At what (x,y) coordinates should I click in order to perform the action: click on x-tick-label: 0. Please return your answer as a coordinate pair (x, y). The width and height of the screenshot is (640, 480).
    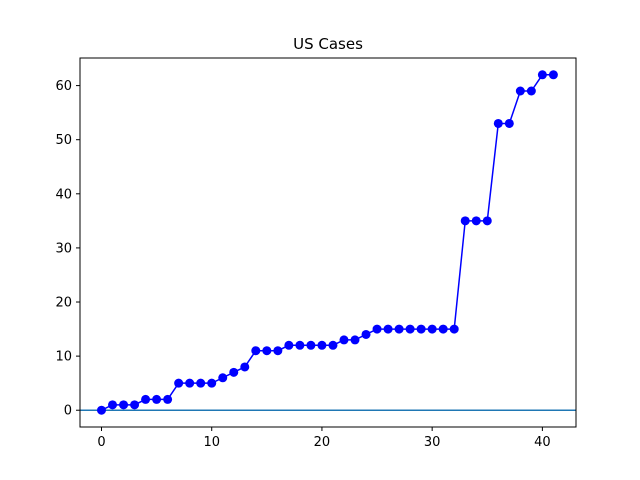
    Looking at the image, I should click on (101, 442).